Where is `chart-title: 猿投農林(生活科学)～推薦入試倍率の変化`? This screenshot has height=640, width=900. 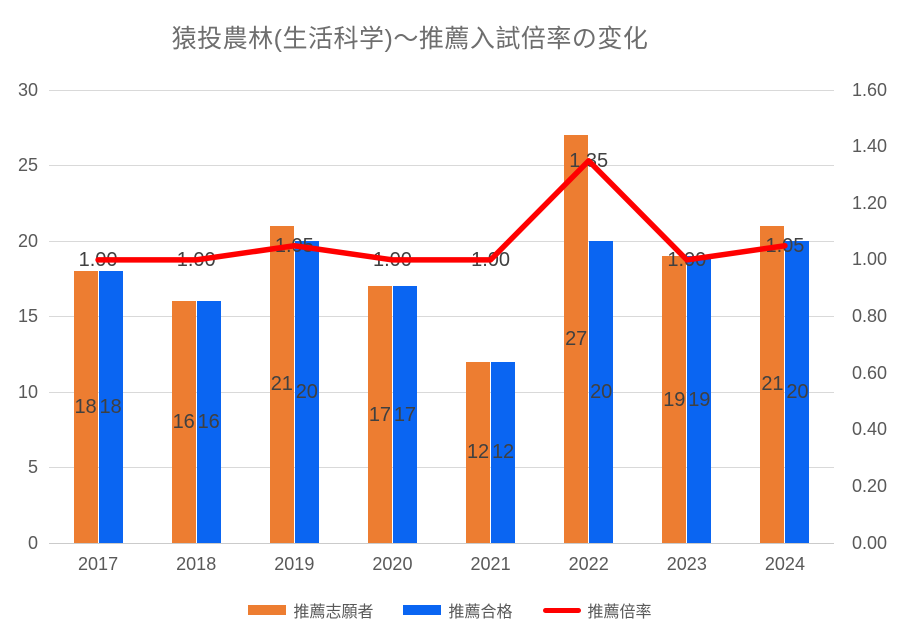 chart-title: 猿投農林(生活科学)～推薦入試倍率の変化 is located at coordinates (410, 39).